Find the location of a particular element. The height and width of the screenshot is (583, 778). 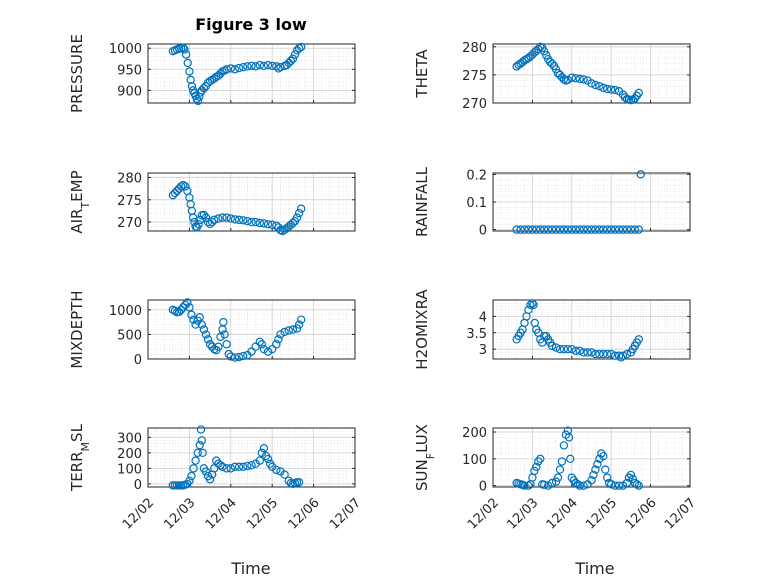

y-tick-label: 900 is located at coordinates (129, 91).